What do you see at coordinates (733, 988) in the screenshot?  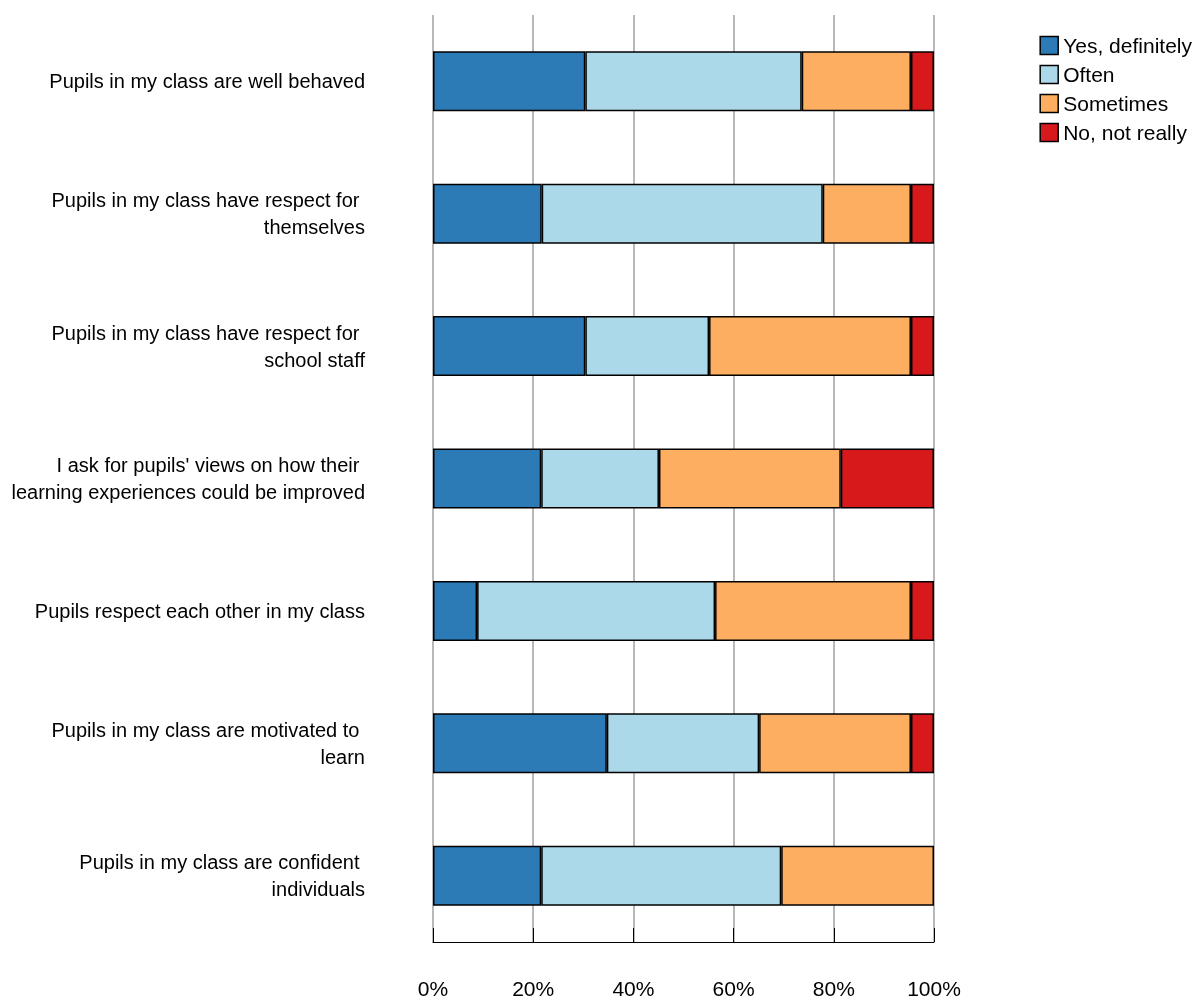 I see `x-tick-label: 60%` at bounding box center [733, 988].